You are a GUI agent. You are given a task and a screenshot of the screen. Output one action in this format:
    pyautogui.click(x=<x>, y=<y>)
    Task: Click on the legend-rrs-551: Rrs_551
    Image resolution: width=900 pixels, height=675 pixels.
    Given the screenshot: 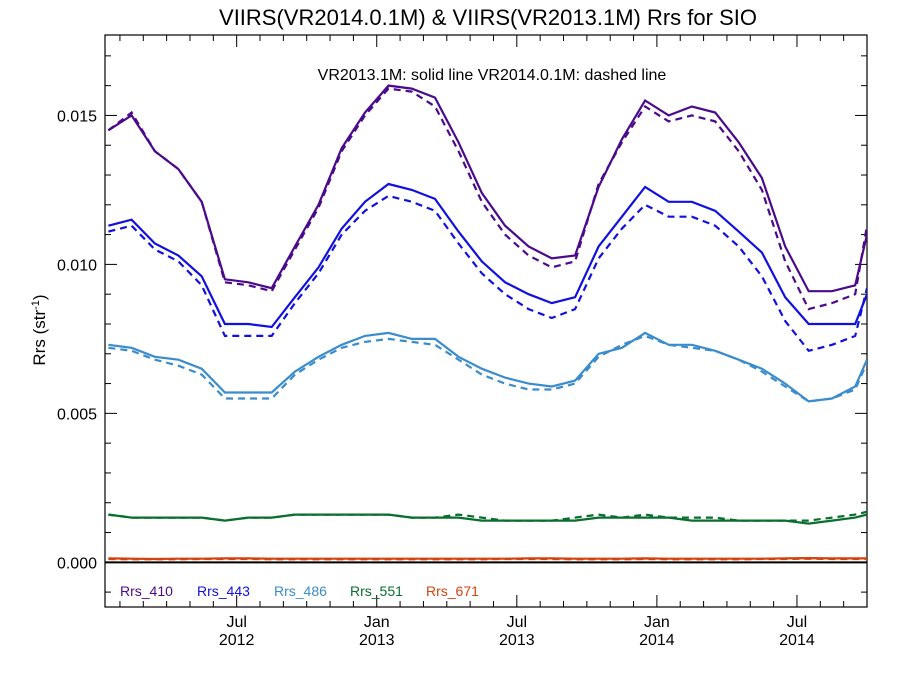 What is the action you would take?
    pyautogui.click(x=376, y=591)
    